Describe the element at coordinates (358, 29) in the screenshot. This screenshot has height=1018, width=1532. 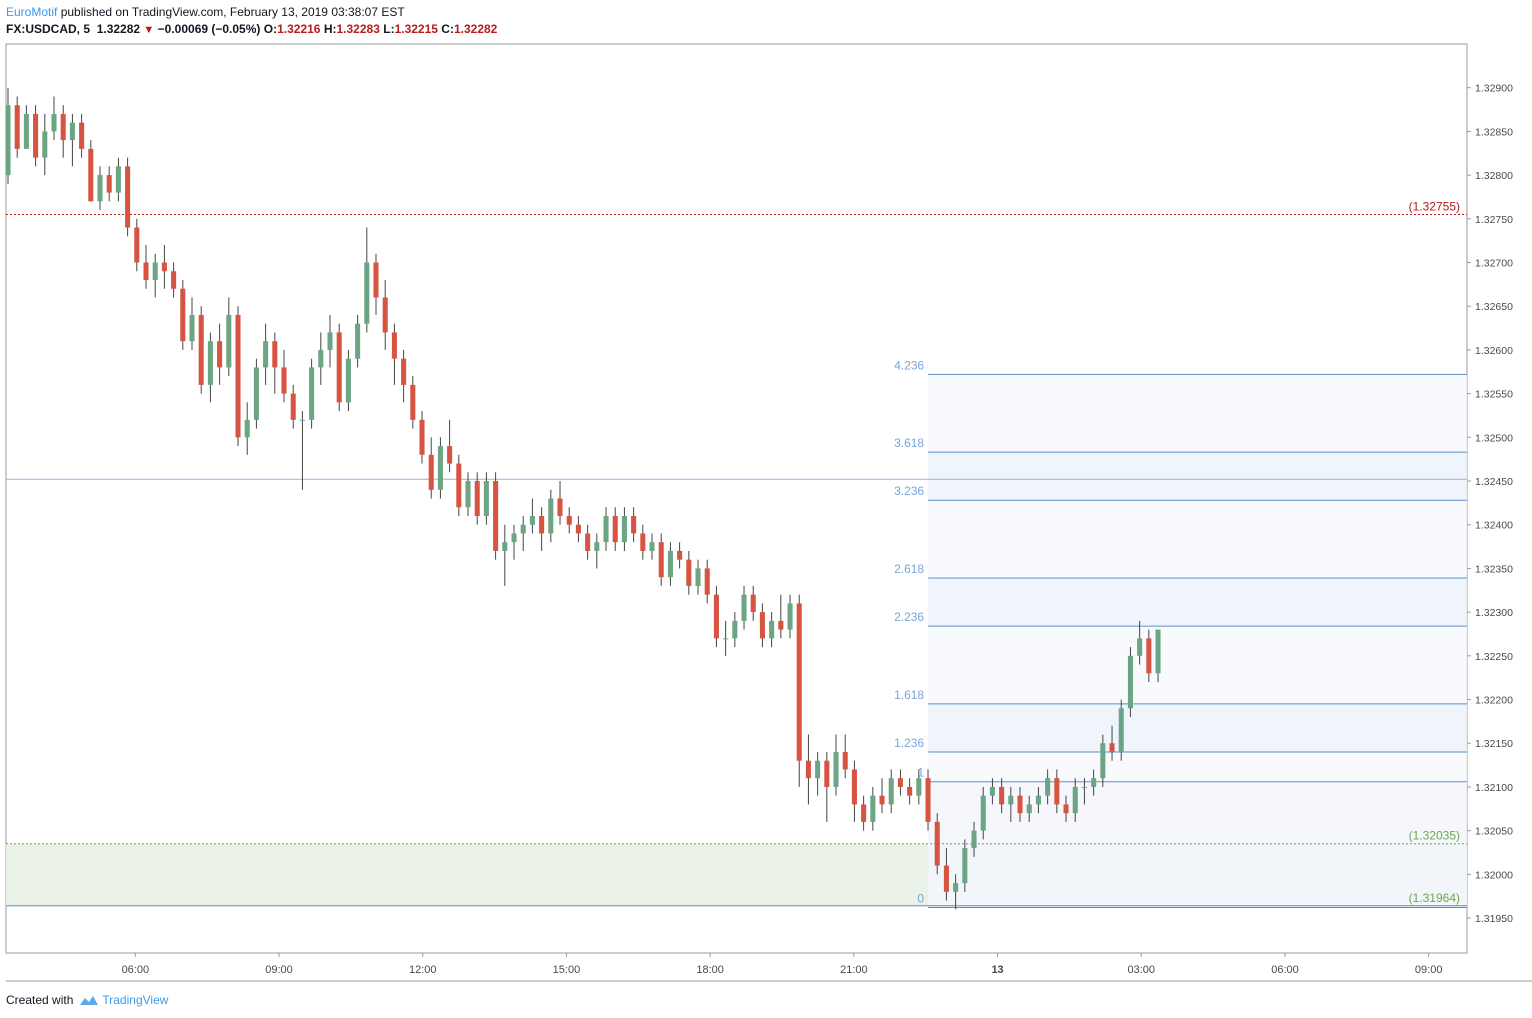
I see `high-value: 1.32283` at that location.